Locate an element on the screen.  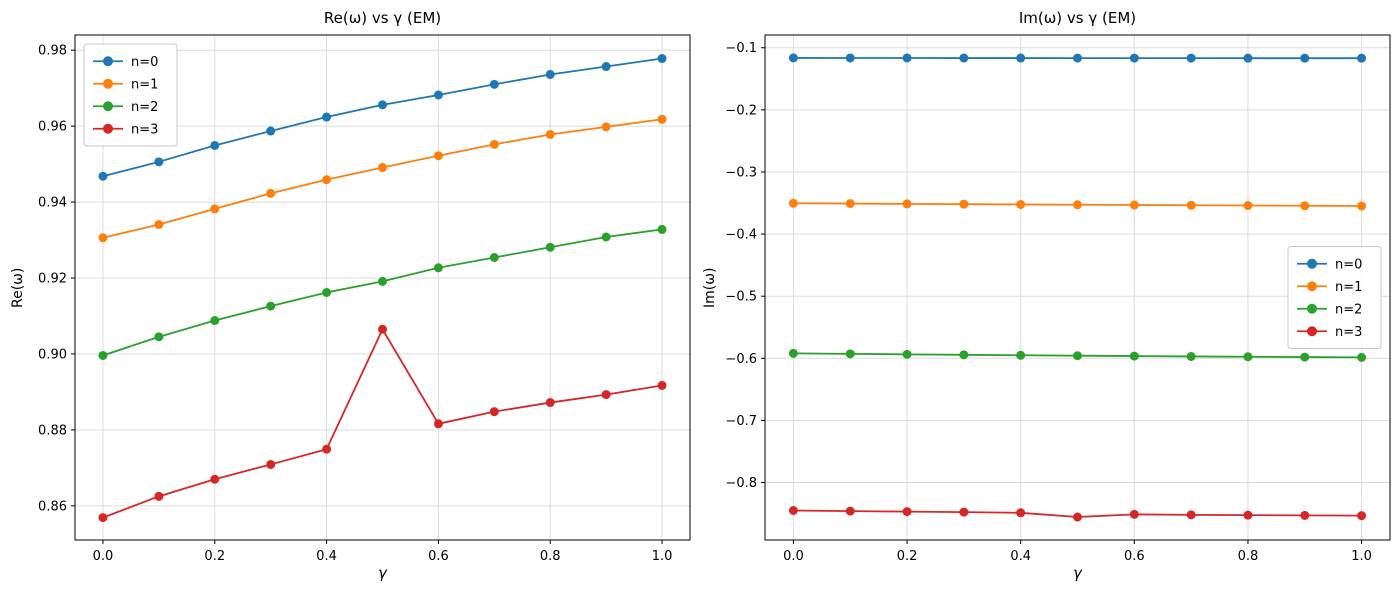
y-tick-label: 0.90 is located at coordinates (52, 354).